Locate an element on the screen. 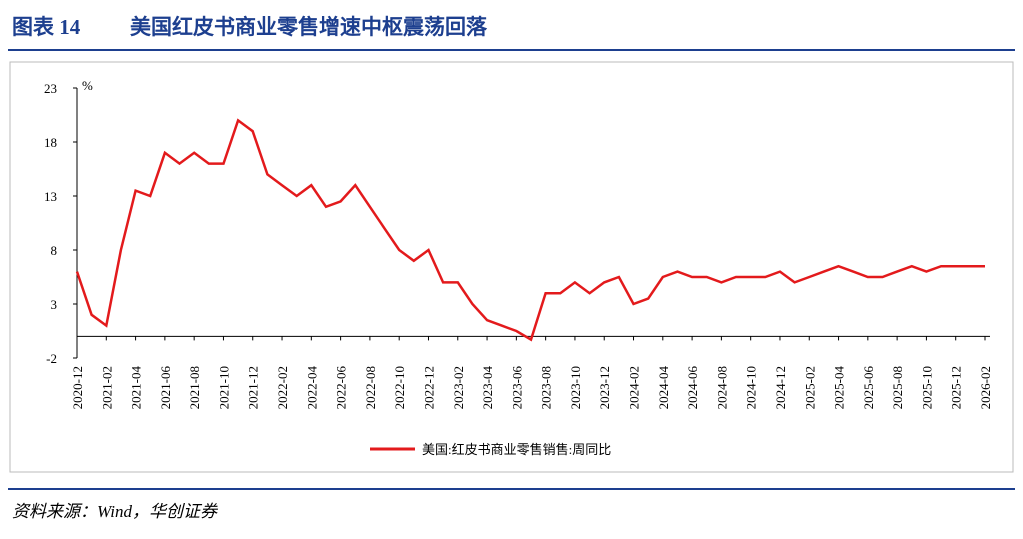  x-tick-label: 2023-12 is located at coordinates (604, 387).